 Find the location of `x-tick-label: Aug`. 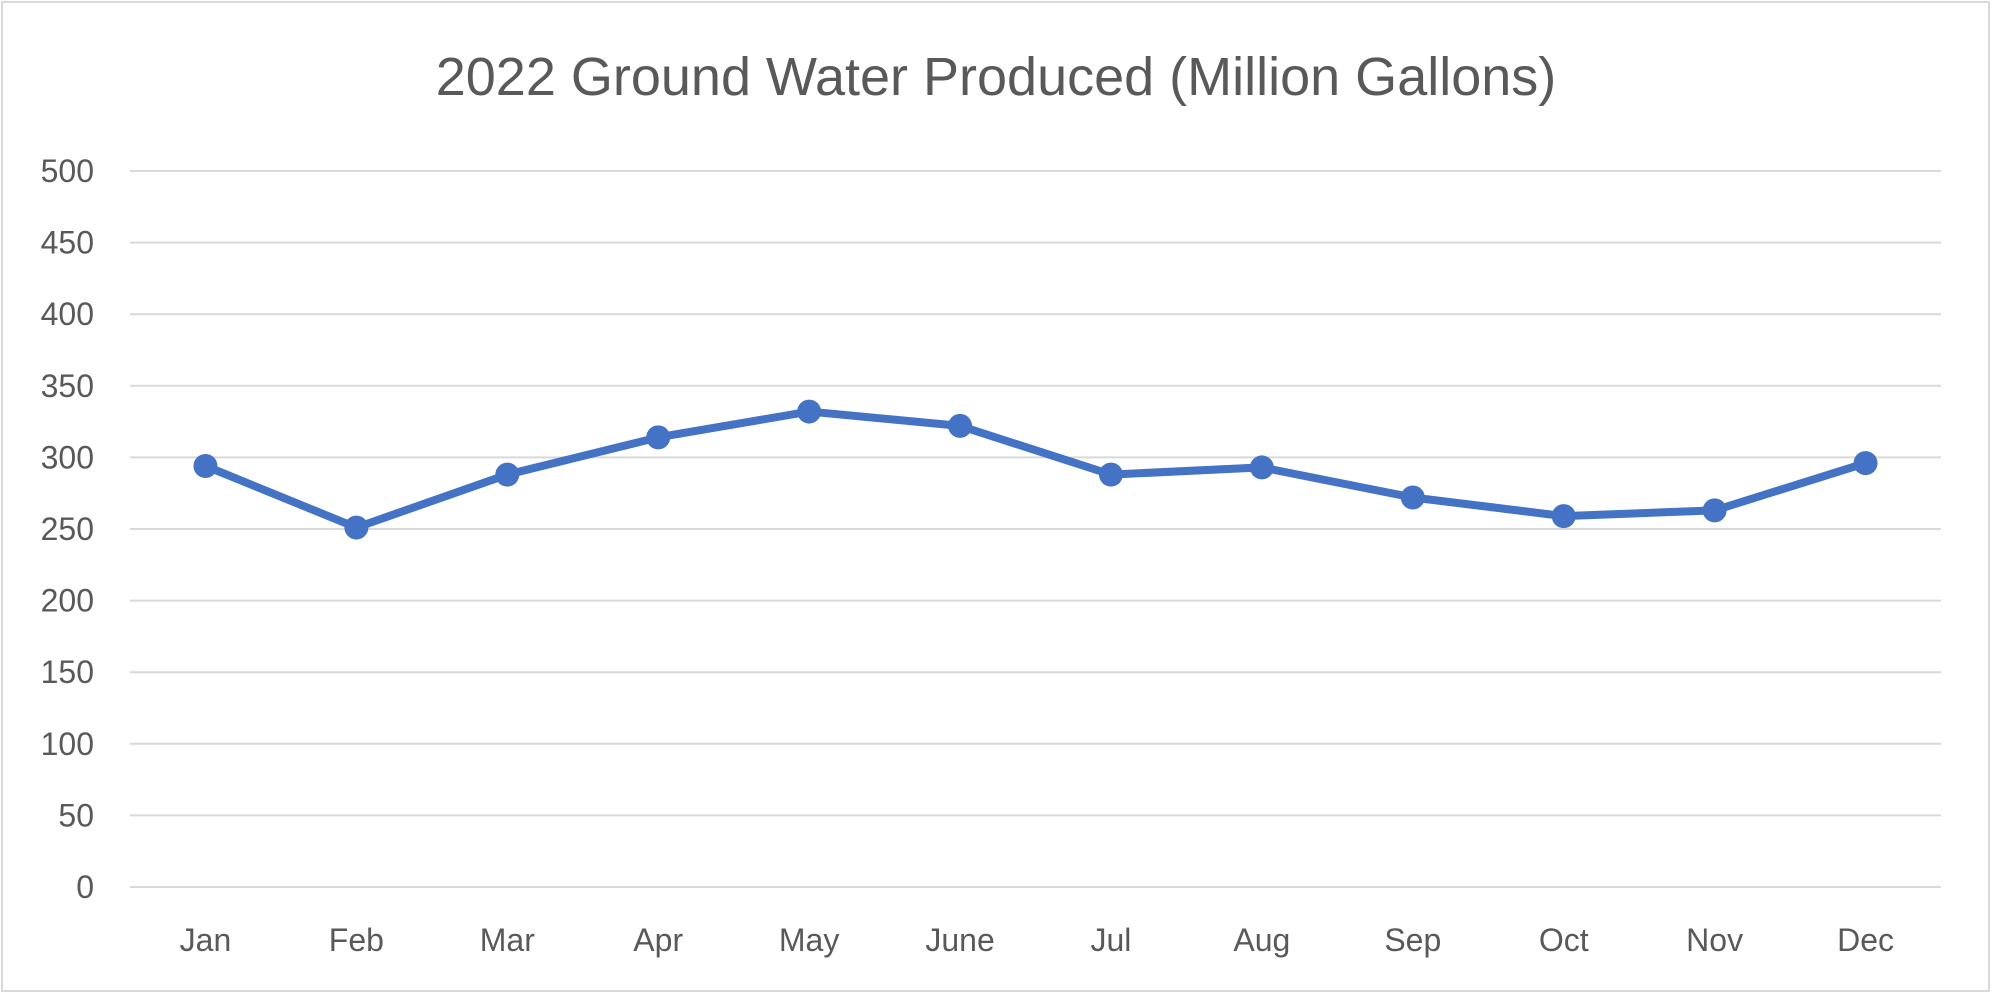

x-tick-label: Aug is located at coordinates (1261, 940).